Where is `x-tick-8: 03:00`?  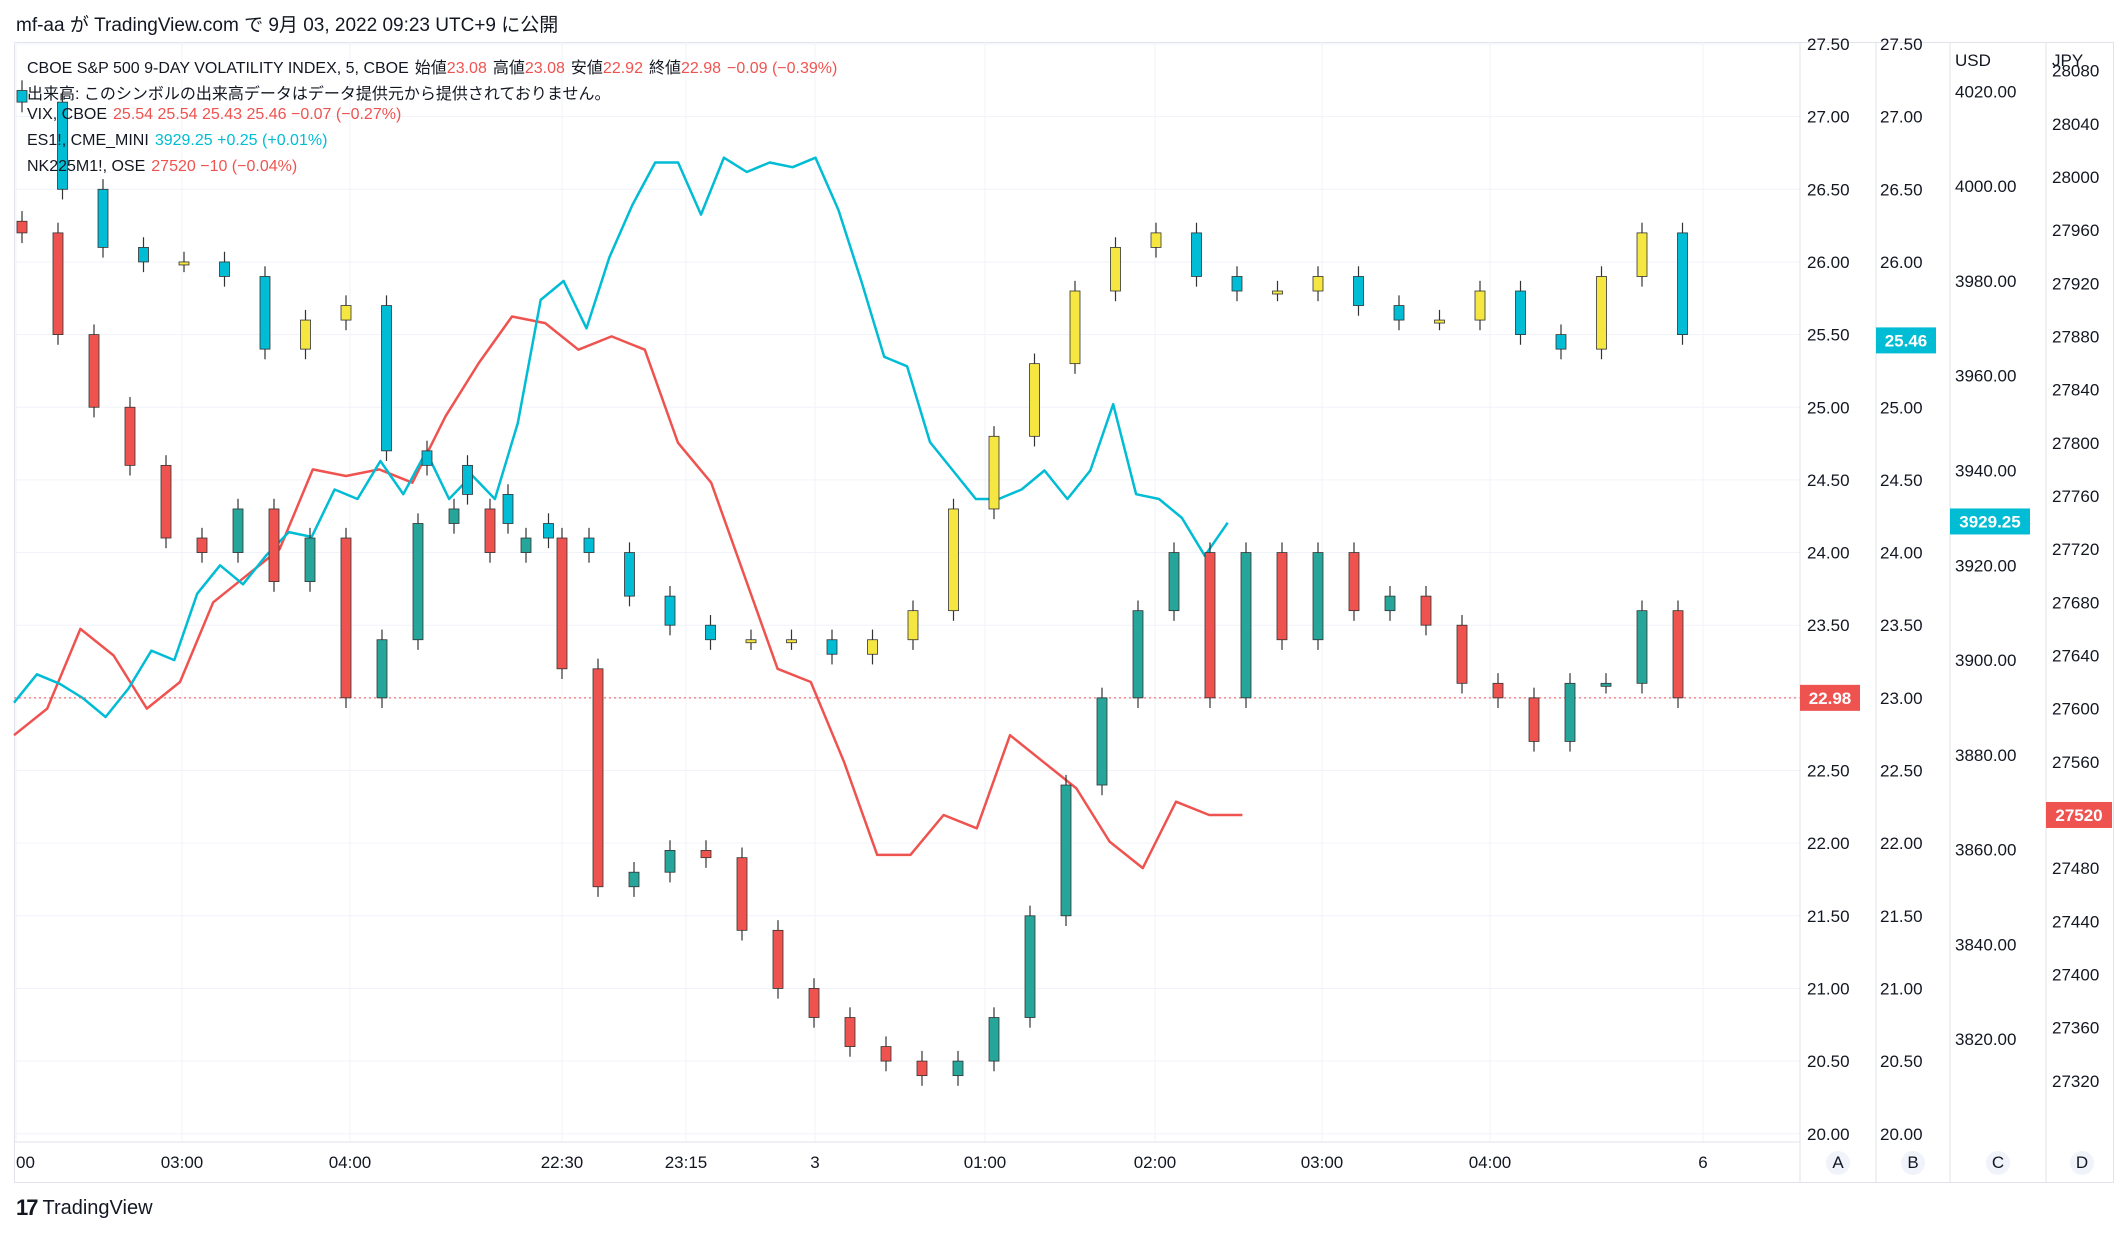
x-tick-8: 03:00 is located at coordinates (1322, 1162).